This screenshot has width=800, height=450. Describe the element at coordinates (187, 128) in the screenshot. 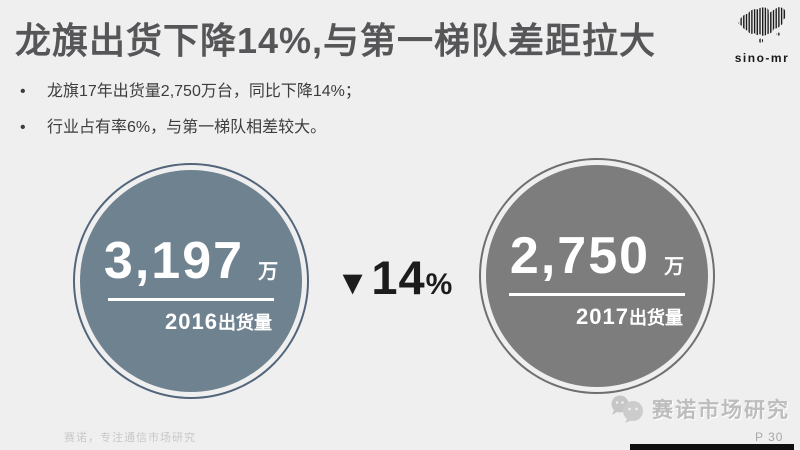

I see `bullet-text-2: 行业占有率6%，与第一梯队相差较大。` at that location.